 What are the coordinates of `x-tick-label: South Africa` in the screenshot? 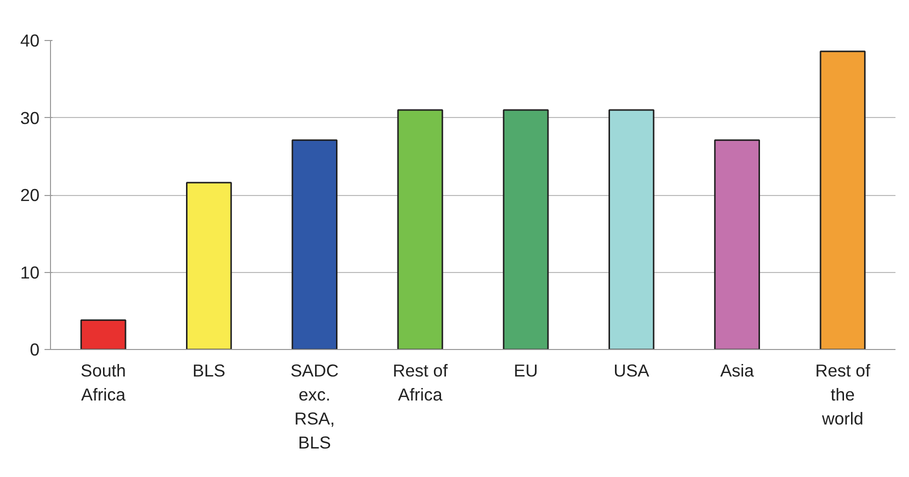 It's located at (103, 382).